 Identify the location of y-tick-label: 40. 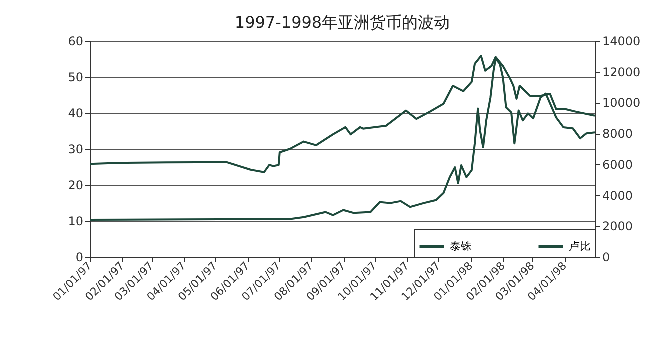
(76, 113).